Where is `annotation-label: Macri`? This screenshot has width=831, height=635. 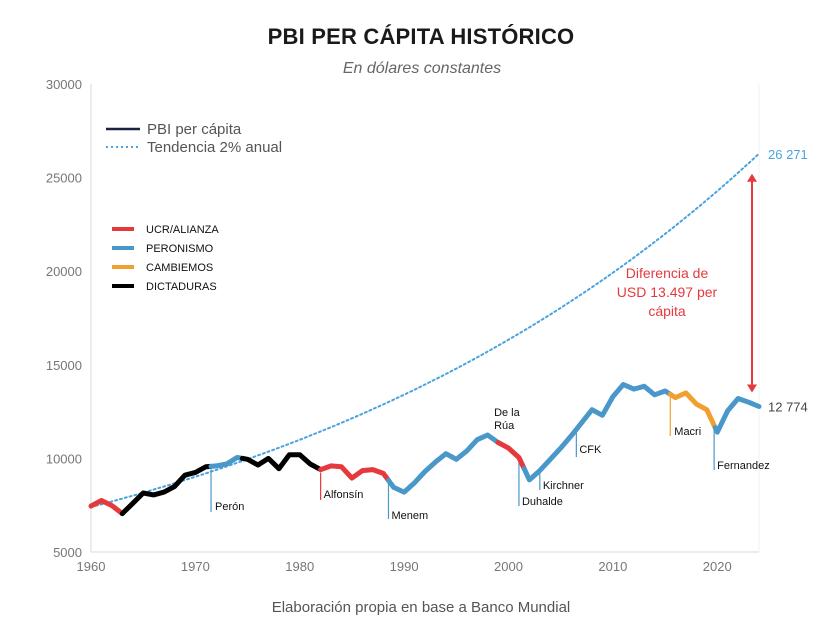 annotation-label: Macri is located at coordinates (687, 432).